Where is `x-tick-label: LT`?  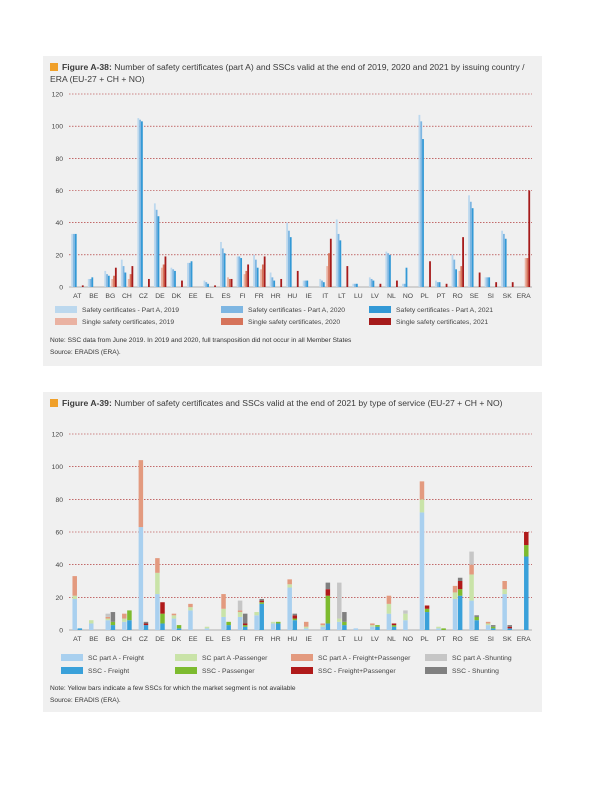
x-tick-label: LT is located at coordinates (341, 639).